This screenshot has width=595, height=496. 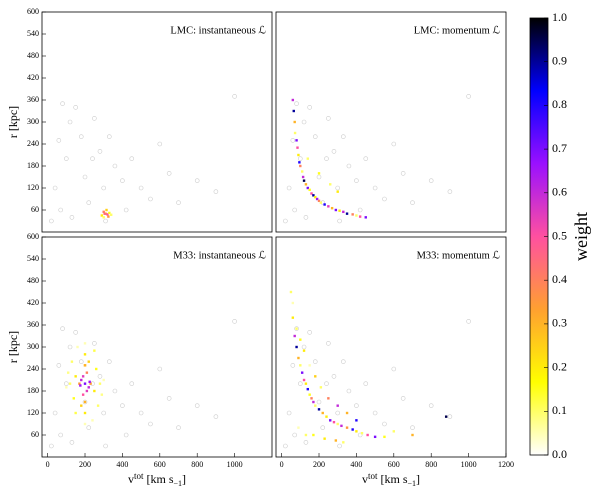 I want to click on colorbar-label: weight, so click(x=581, y=236).